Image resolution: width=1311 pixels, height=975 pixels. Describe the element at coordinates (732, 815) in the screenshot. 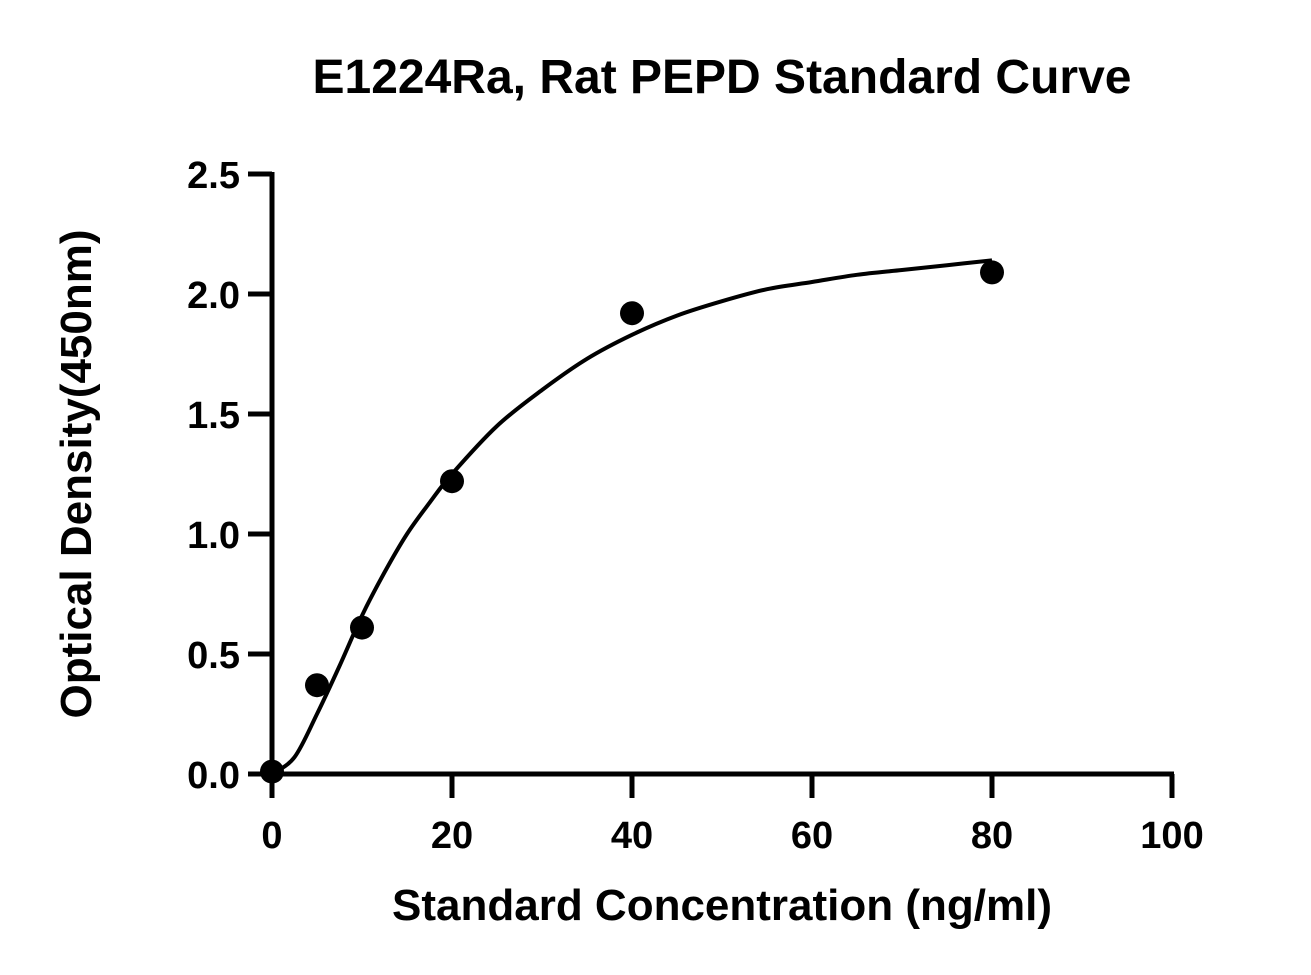

I see `x-axis-ticks: 0 20 40 60 80 100` at that location.